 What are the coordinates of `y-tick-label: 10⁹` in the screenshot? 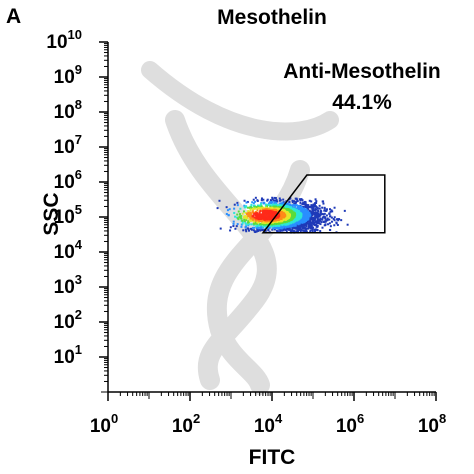 It's located at (68, 75).